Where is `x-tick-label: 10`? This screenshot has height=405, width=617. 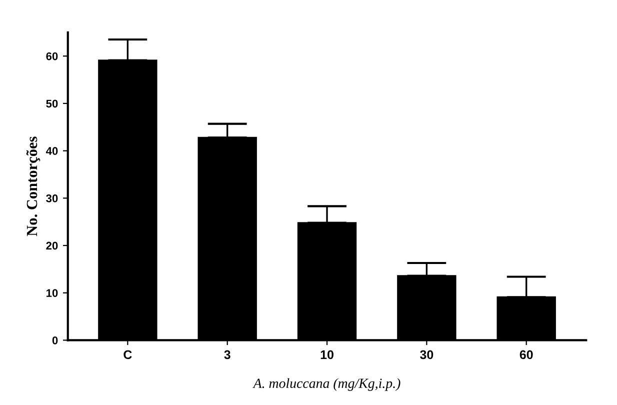 x-tick-label: 10 is located at coordinates (327, 355).